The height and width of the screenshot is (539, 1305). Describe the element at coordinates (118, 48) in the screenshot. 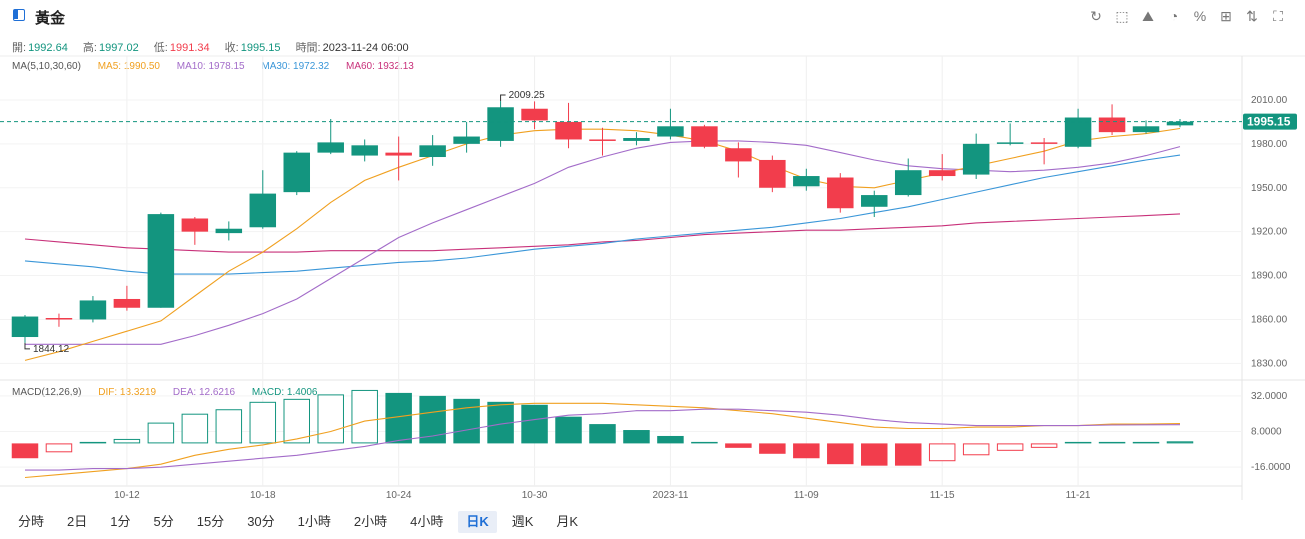

I see `high-value: 1997.02` at that location.